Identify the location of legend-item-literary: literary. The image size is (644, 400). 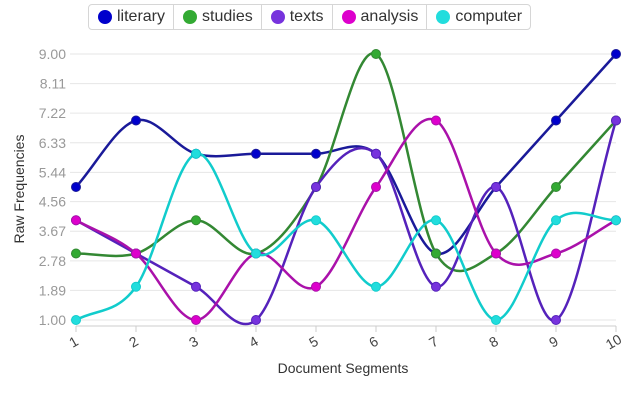
(131, 17).